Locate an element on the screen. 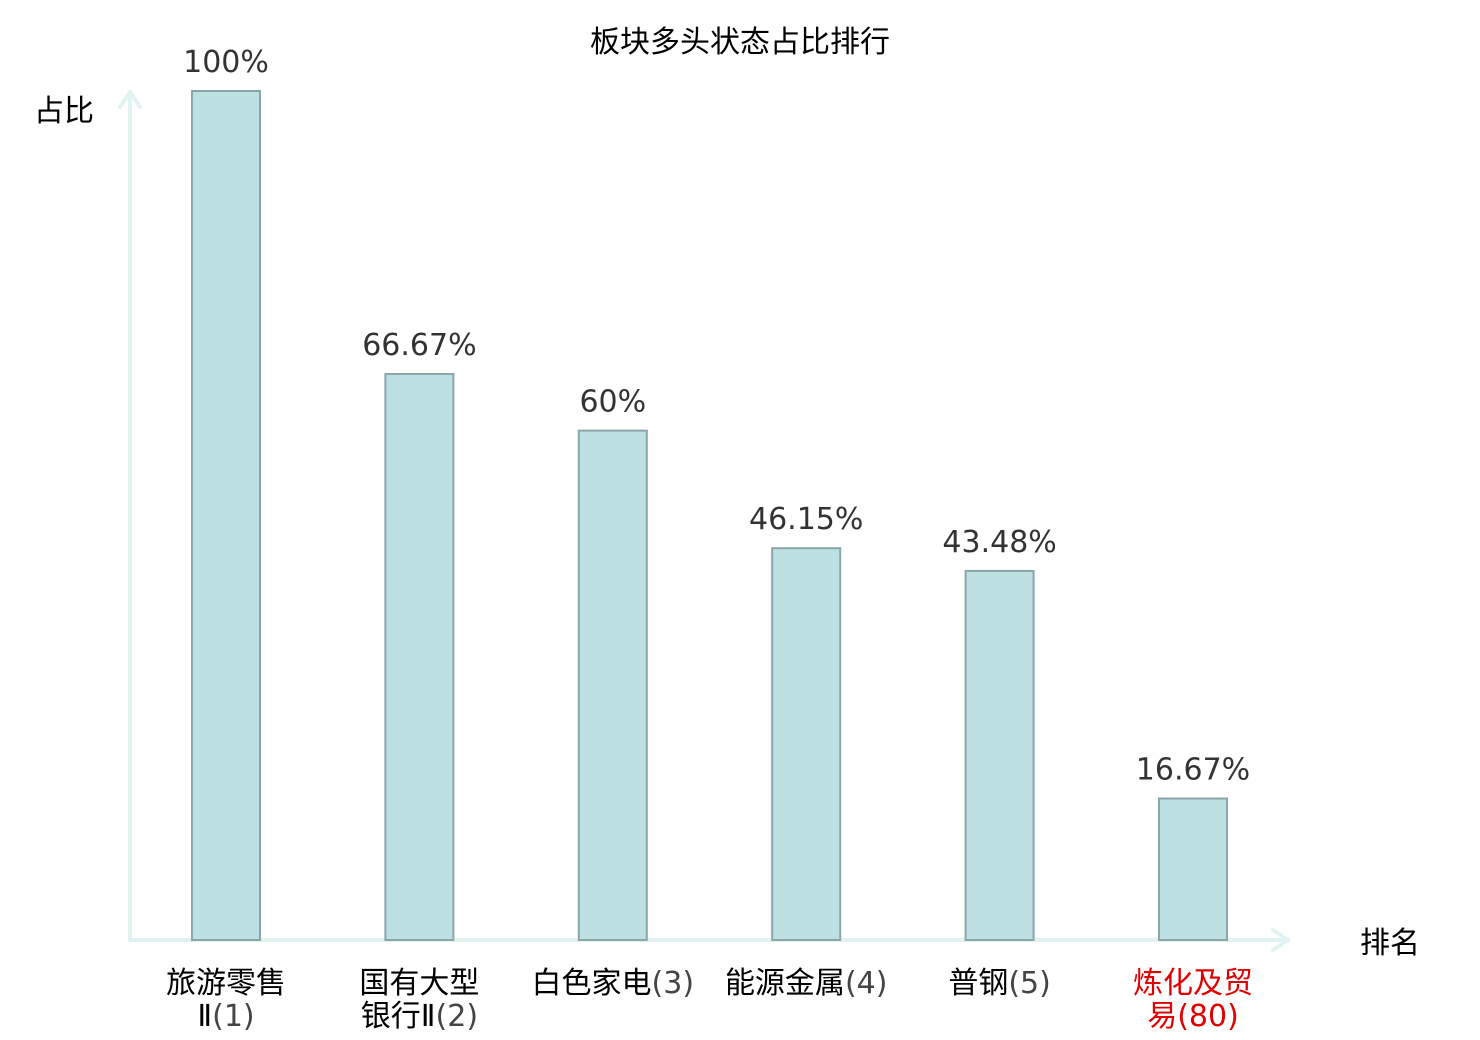  x-tick-label-text: 银行Ⅱ is located at coordinates (398, 1016).